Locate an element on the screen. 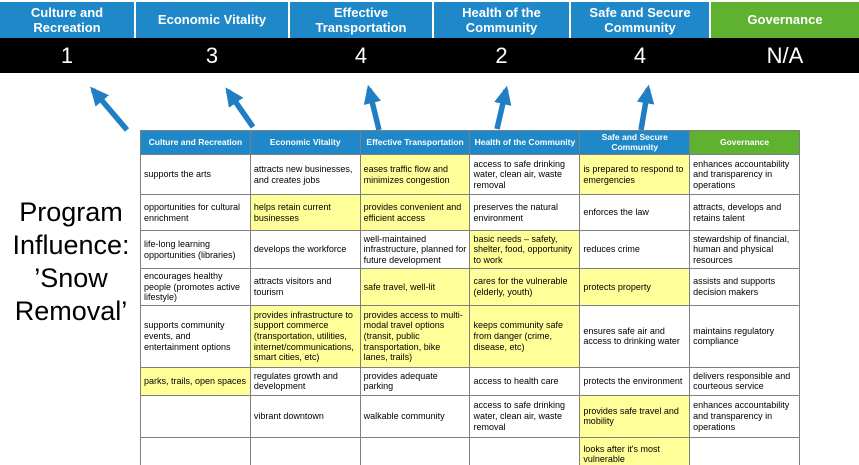 The image size is (859, 465). matrix-cell: attracts, develops and retains talent is located at coordinates (744, 212).